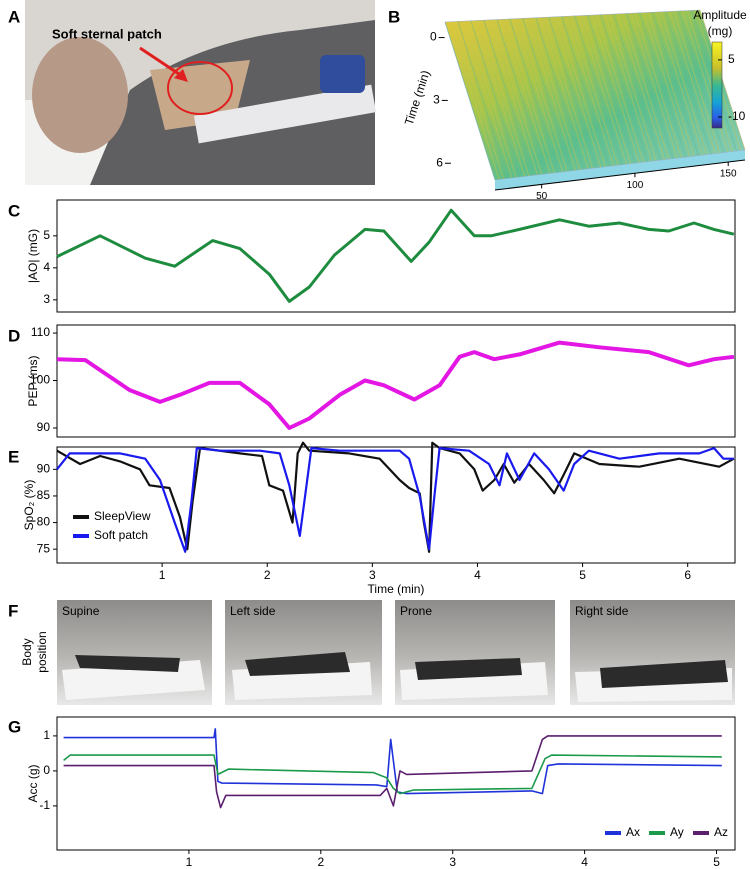  What do you see at coordinates (27, 651) in the screenshot?
I see `y-axis-label: Body` at bounding box center [27, 651].